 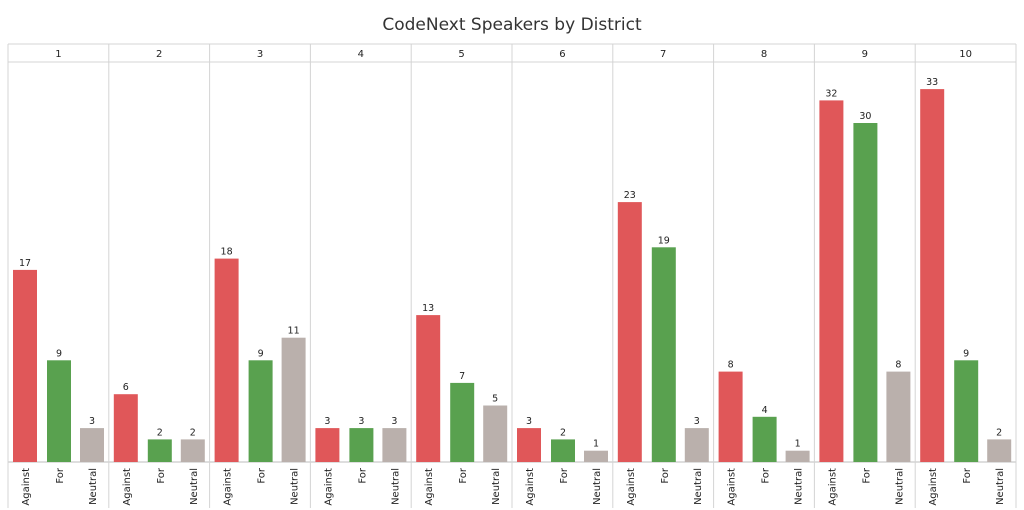 I want to click on panel-district-10: 10 33 Against 9 For 2 Neutral, so click(x=966, y=277).